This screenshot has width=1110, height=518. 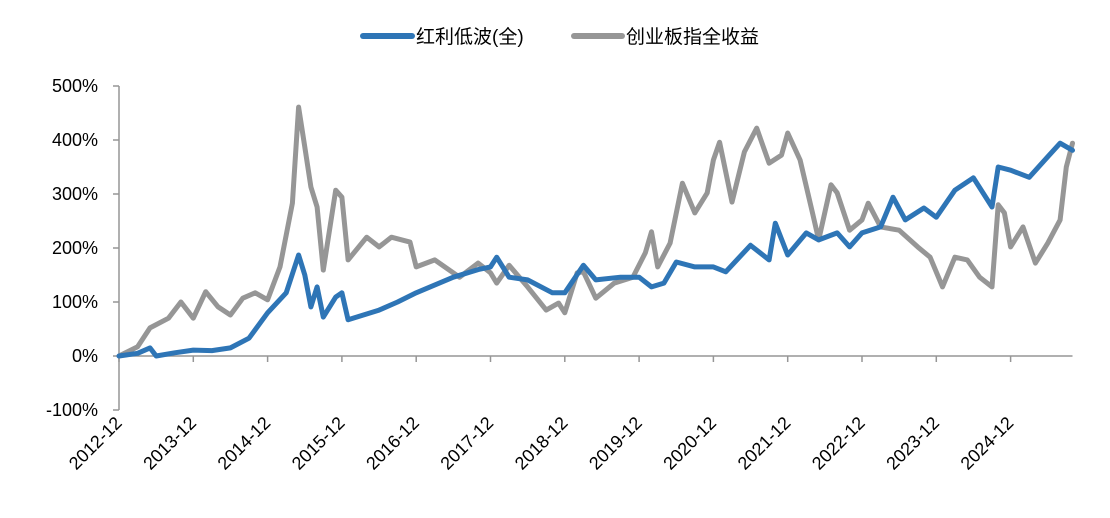 What do you see at coordinates (764, 443) in the screenshot?
I see `x-tick-label: 2021-12` at bounding box center [764, 443].